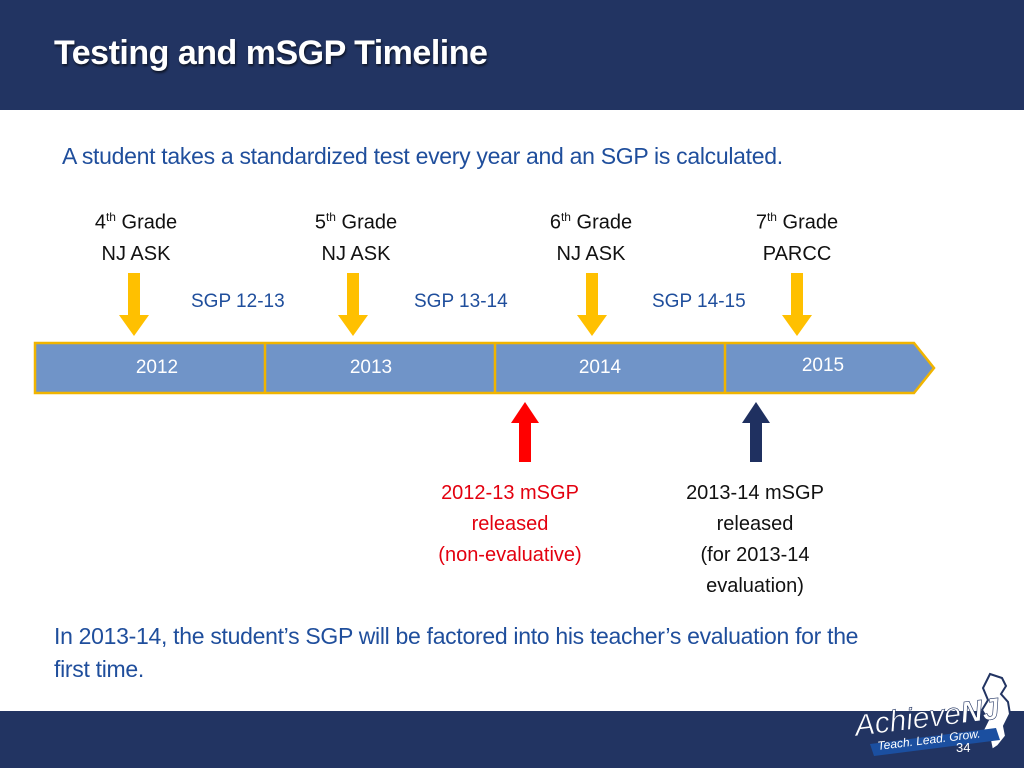 The image size is (1024, 768). Describe the element at coordinates (371, 367) in the screenshot. I see `year-label-2013: 2013` at that location.